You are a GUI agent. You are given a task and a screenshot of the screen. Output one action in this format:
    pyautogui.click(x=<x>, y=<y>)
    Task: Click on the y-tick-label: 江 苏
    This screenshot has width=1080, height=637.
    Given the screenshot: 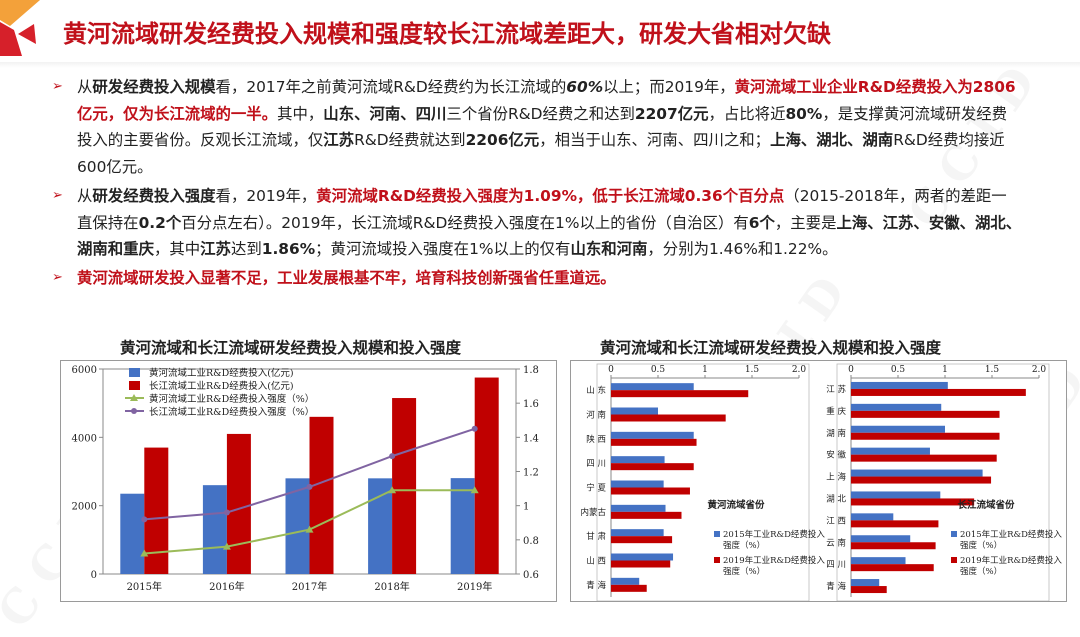 What is the action you would take?
    pyautogui.click(x=836, y=389)
    